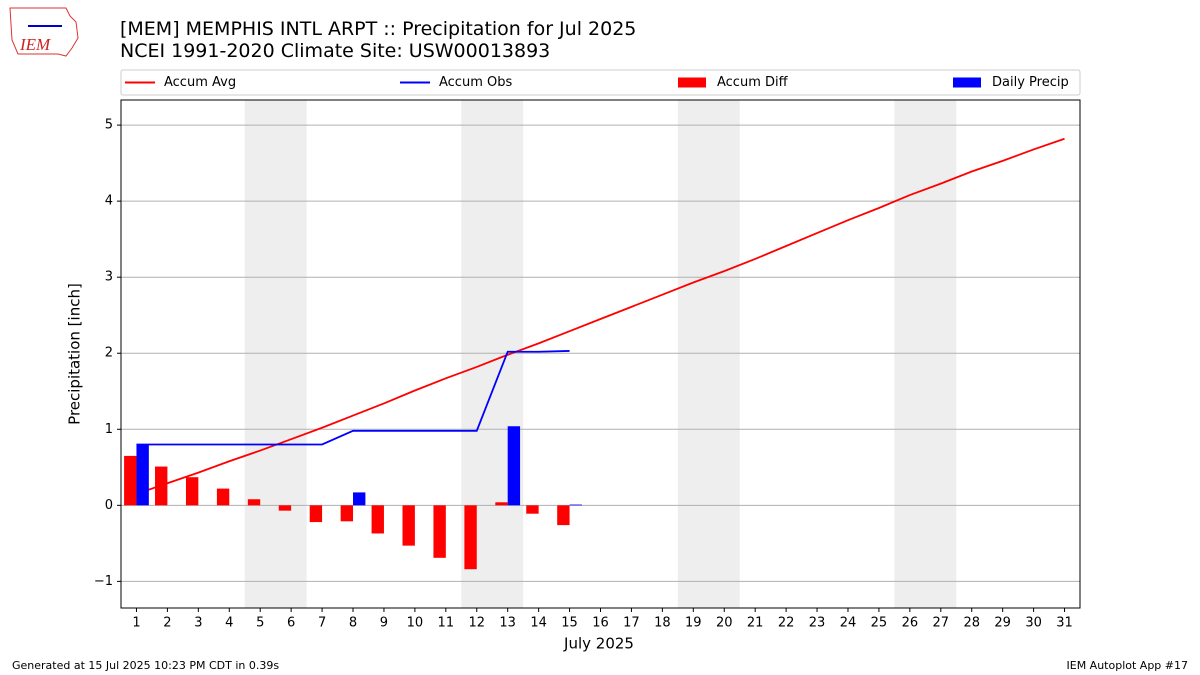  What do you see at coordinates (631, 623) in the screenshot?
I see `x-tick-label: 17` at bounding box center [631, 623].